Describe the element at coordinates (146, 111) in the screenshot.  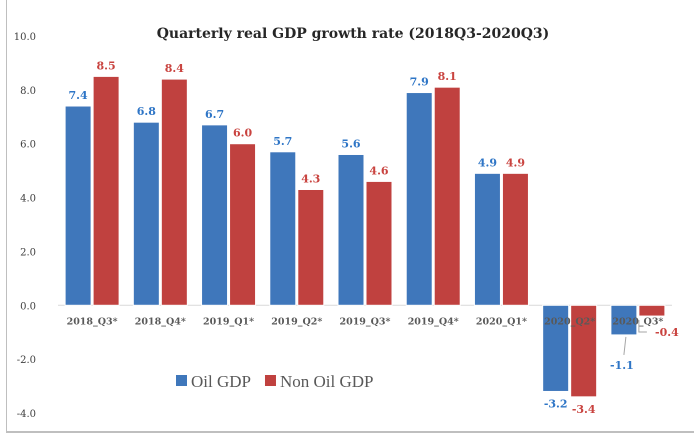
I see `oil-gdp-data-label: 6.8` at that location.